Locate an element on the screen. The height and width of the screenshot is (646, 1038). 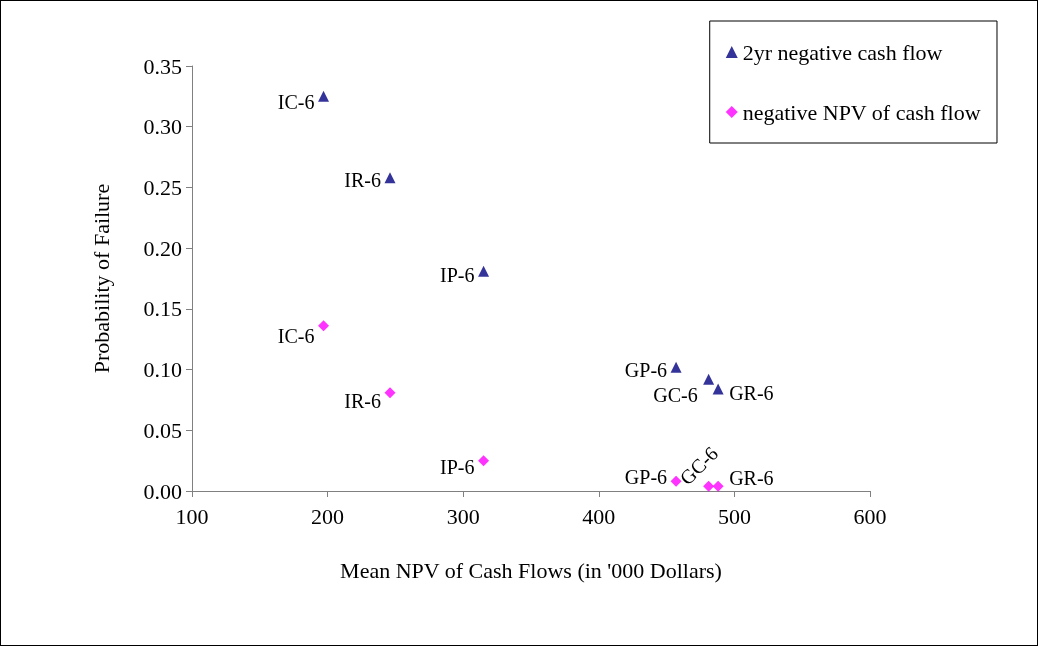
y-axis-title: Probability of Failure is located at coordinates (101, 278).